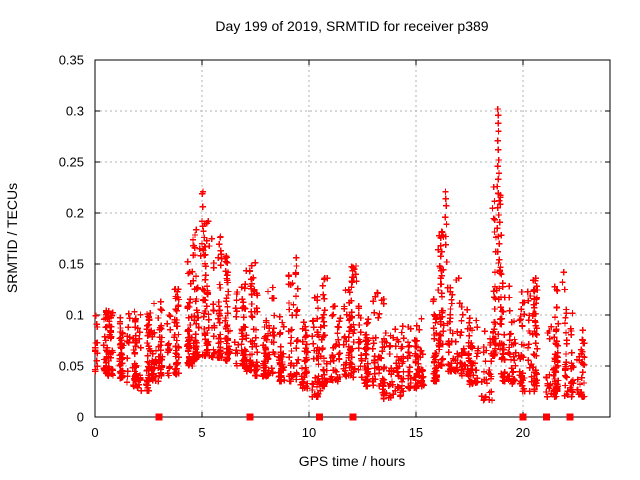 The width and height of the screenshot is (640, 480). I want to click on y-tick-label: 0.2, so click(75, 213).